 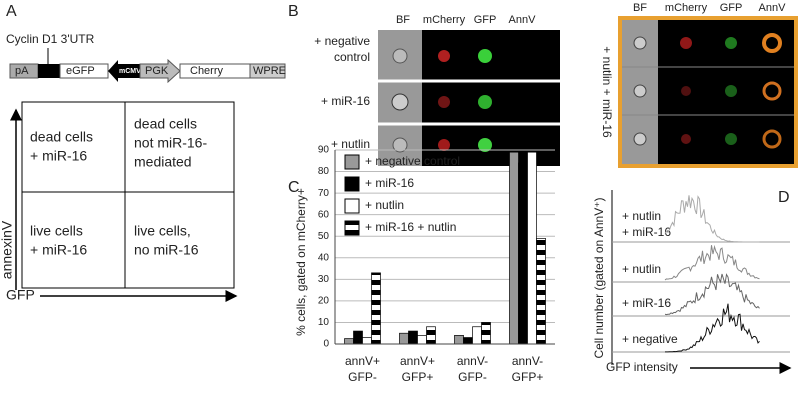 I want to click on row-label: control, so click(x=352, y=57).